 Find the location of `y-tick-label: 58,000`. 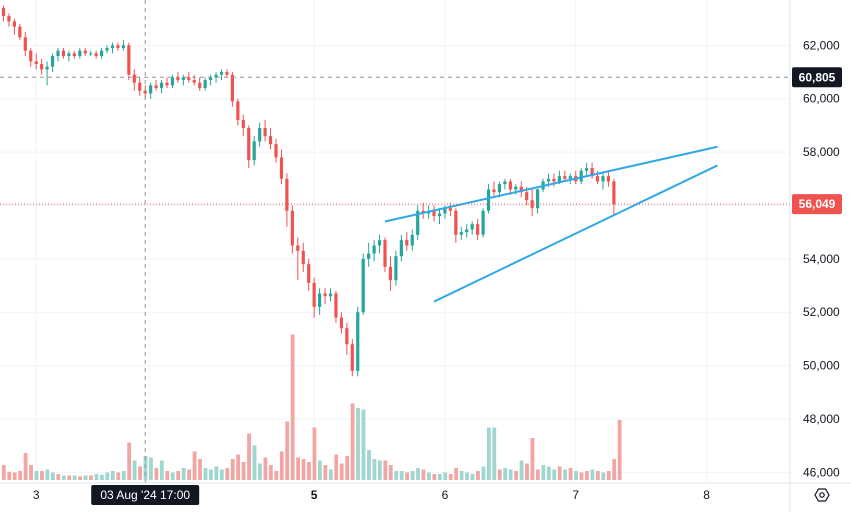

y-tick-label: 58,000 is located at coordinates (821, 152).